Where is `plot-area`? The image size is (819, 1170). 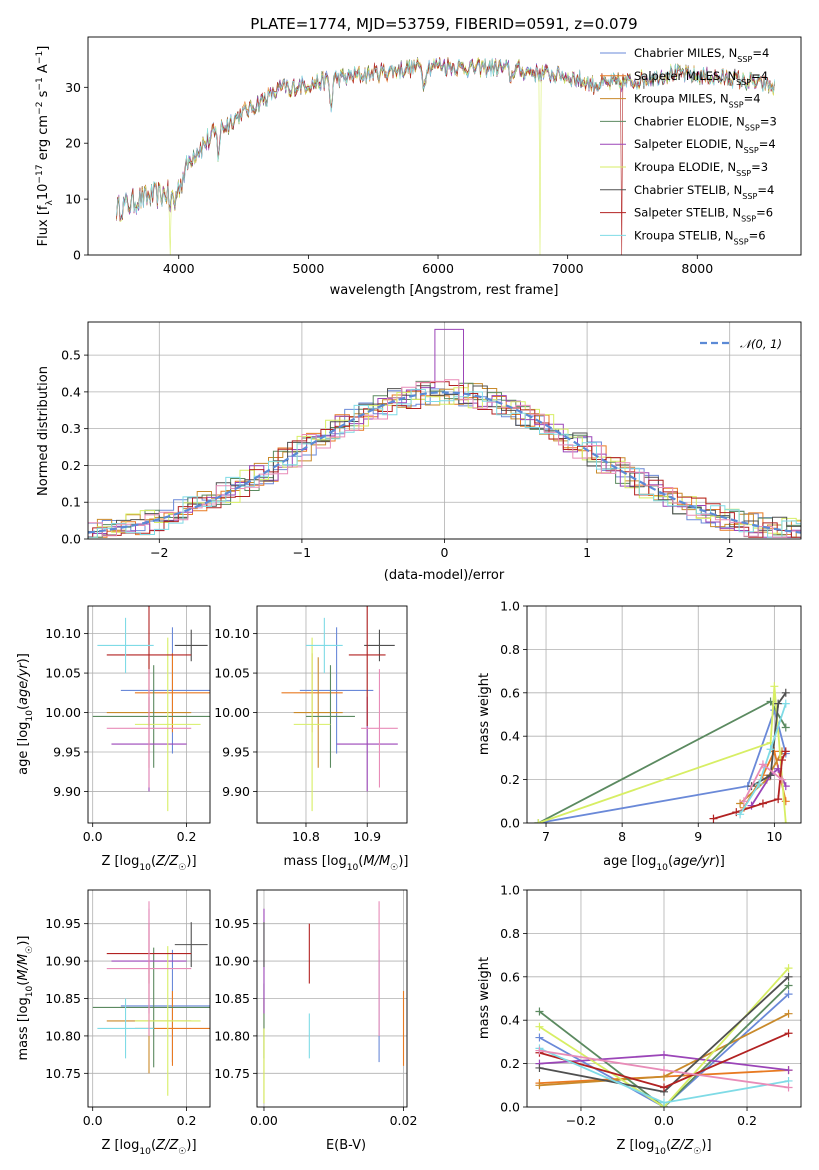
plot-area is located at coordinates (662, 752).